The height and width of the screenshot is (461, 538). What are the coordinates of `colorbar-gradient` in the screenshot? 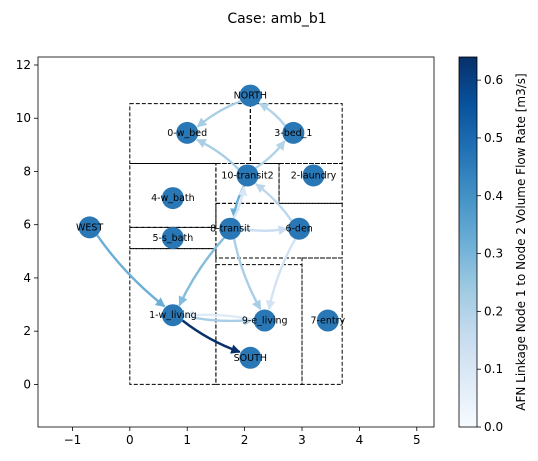 It's located at (468, 242).